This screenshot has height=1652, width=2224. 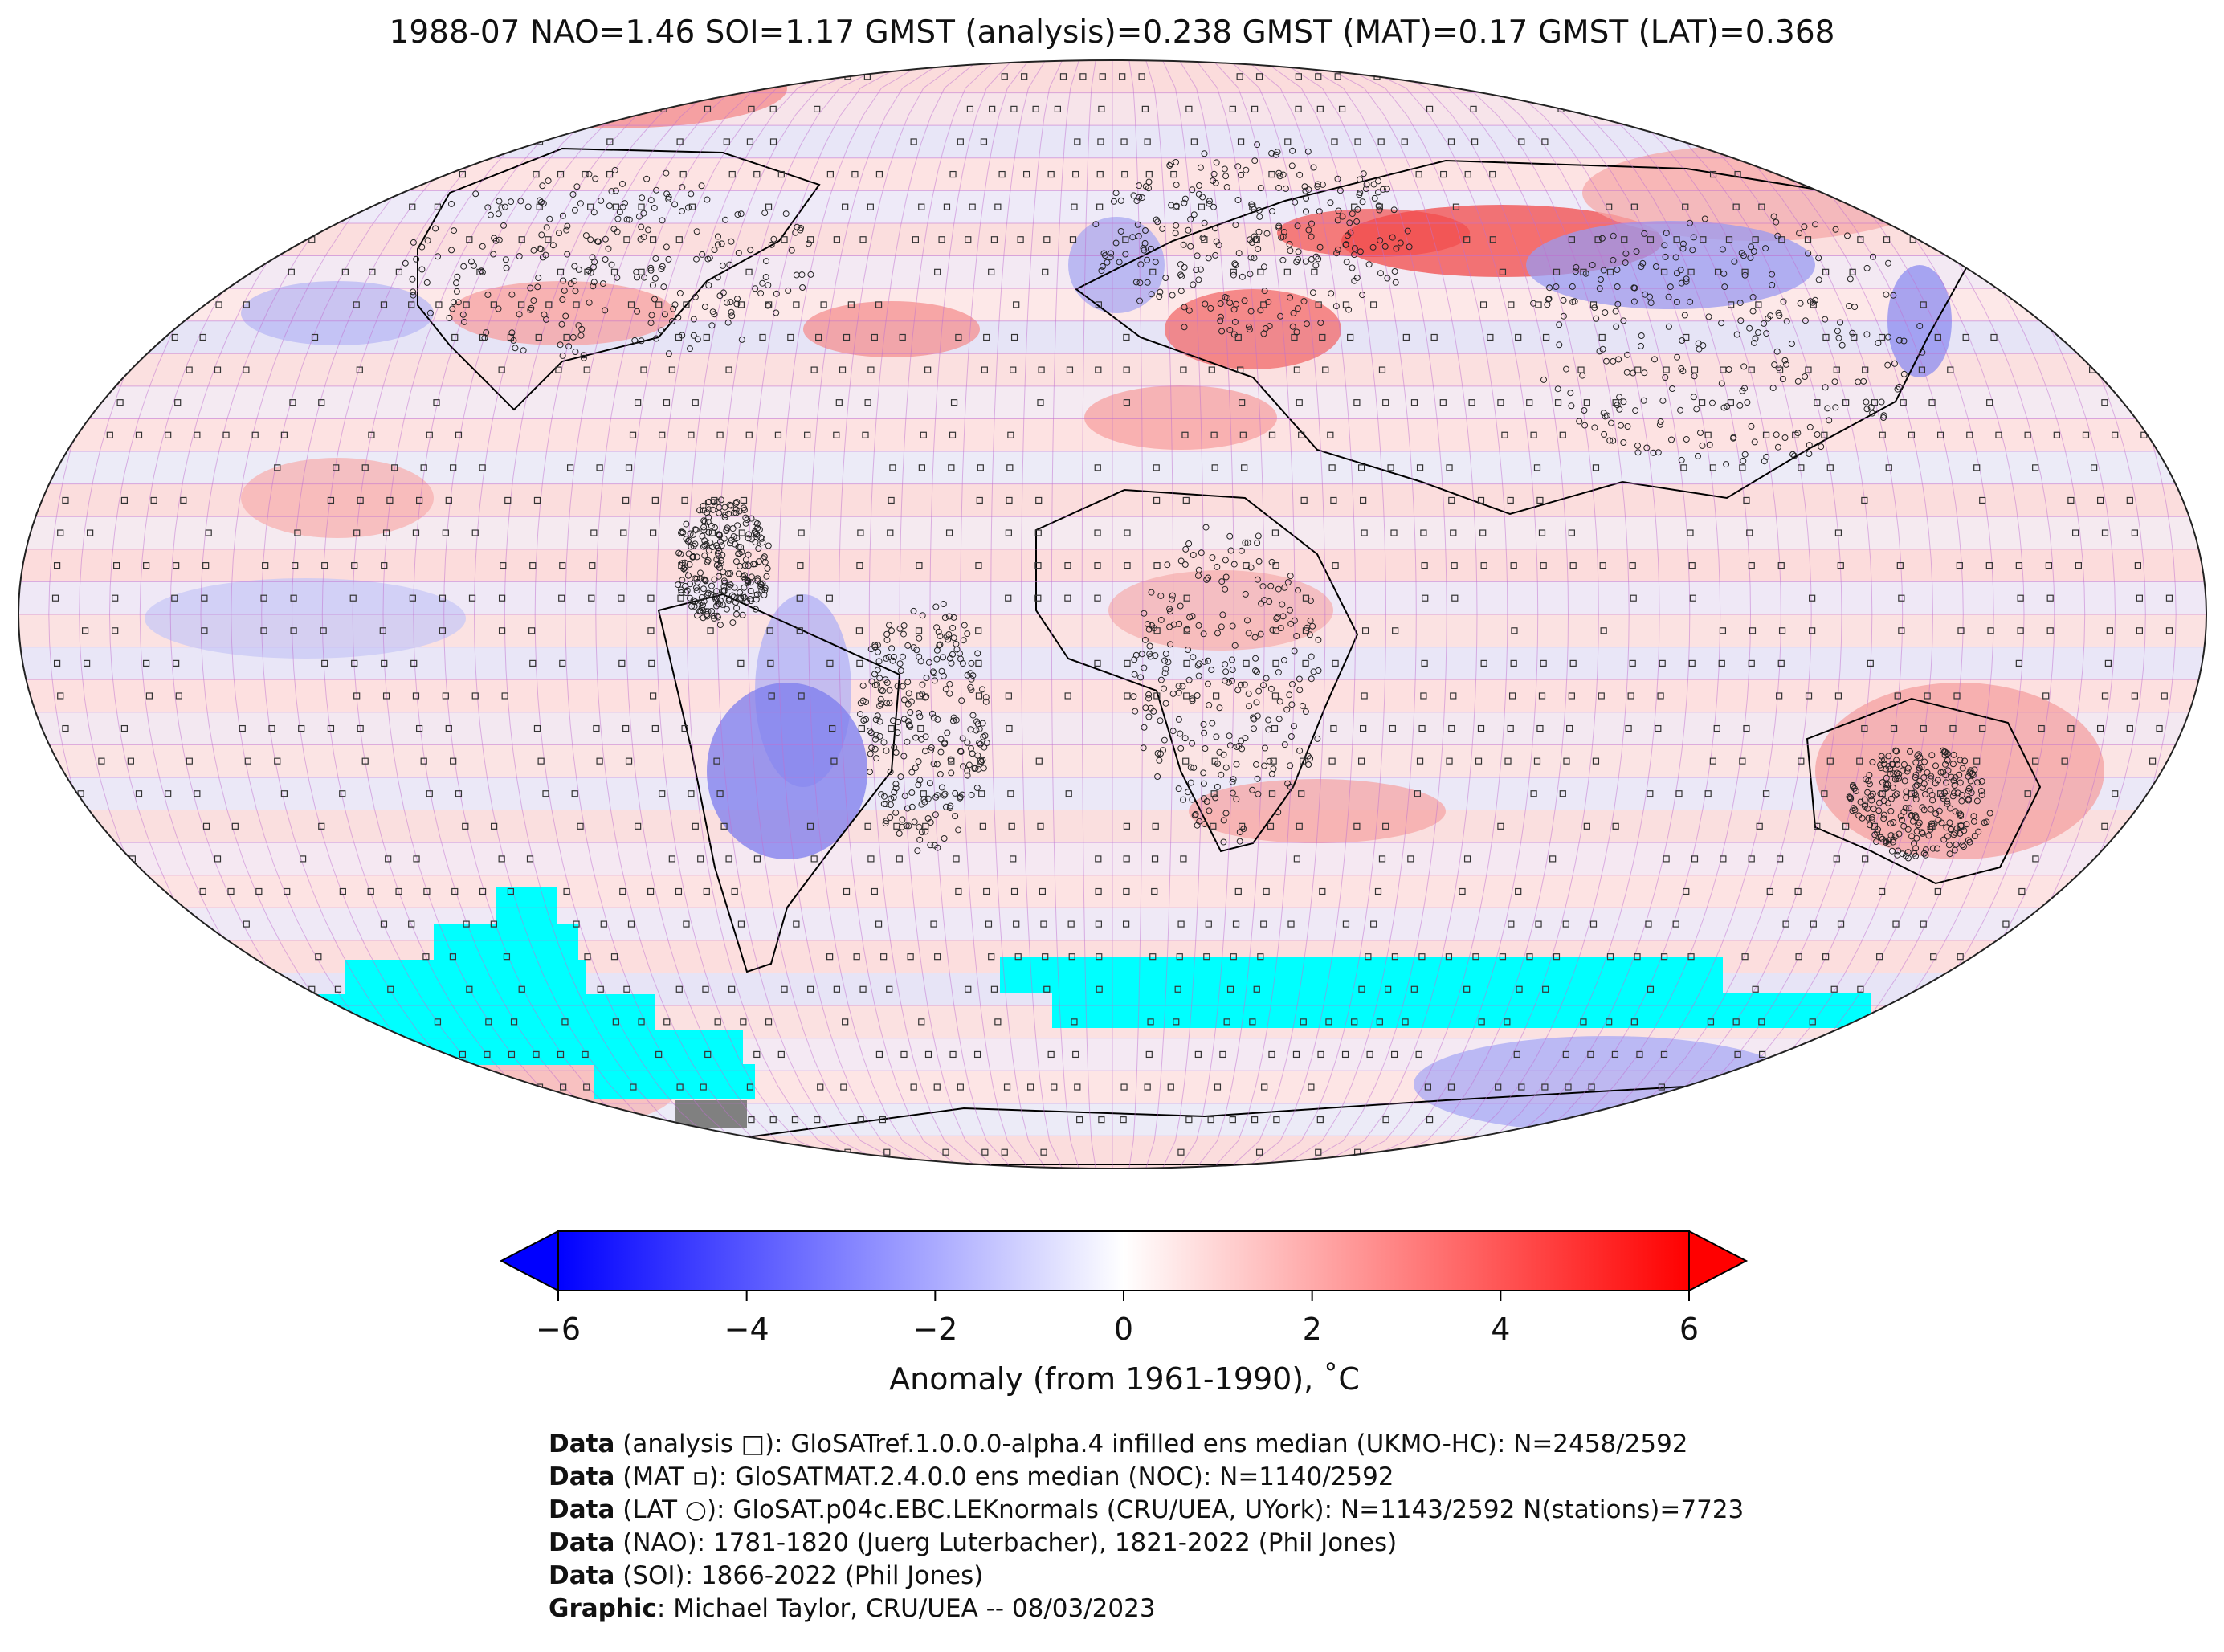 I want to click on colorbar-tick-label: −4, so click(x=746, y=1329).